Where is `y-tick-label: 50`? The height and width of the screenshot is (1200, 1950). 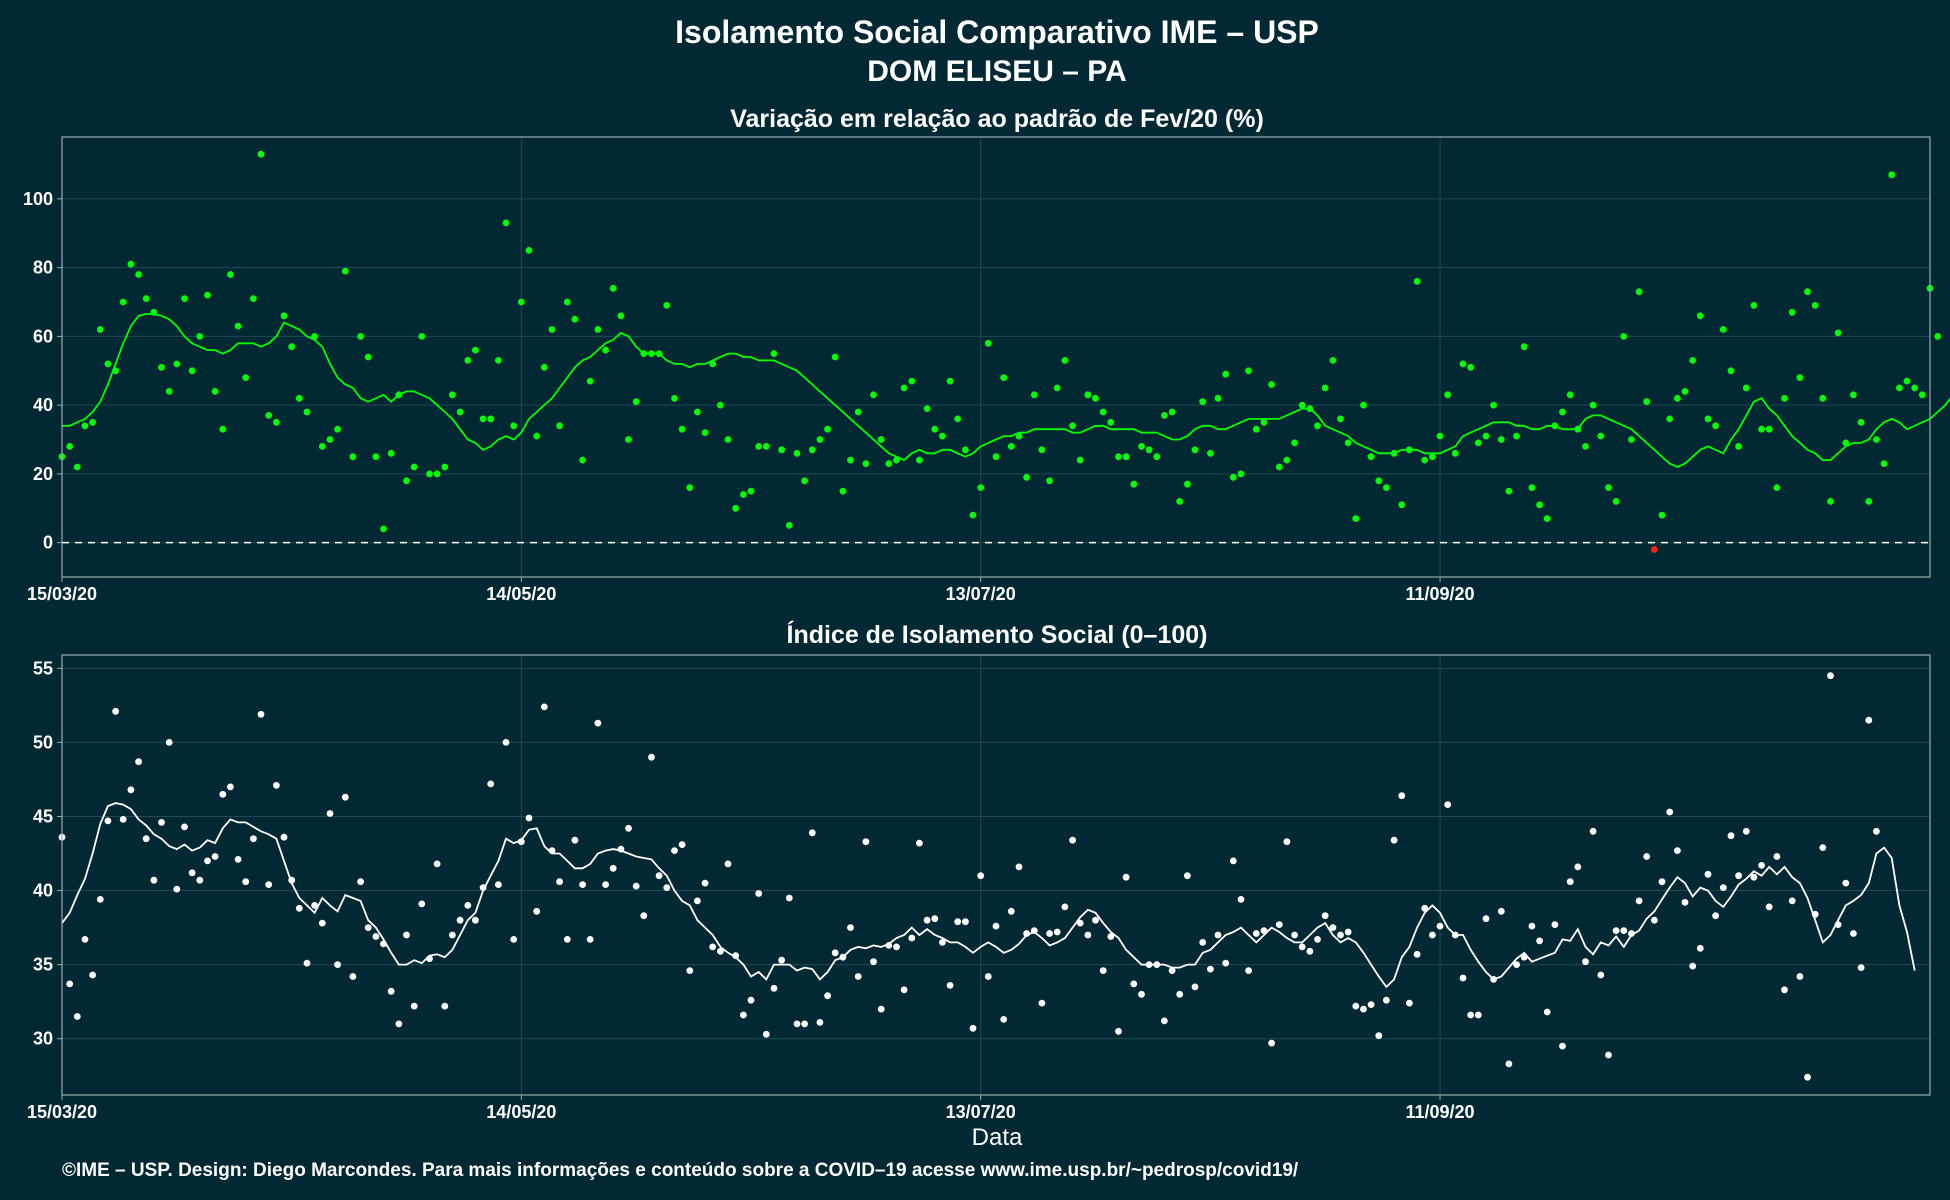
y-tick-label: 50 is located at coordinates (43, 742).